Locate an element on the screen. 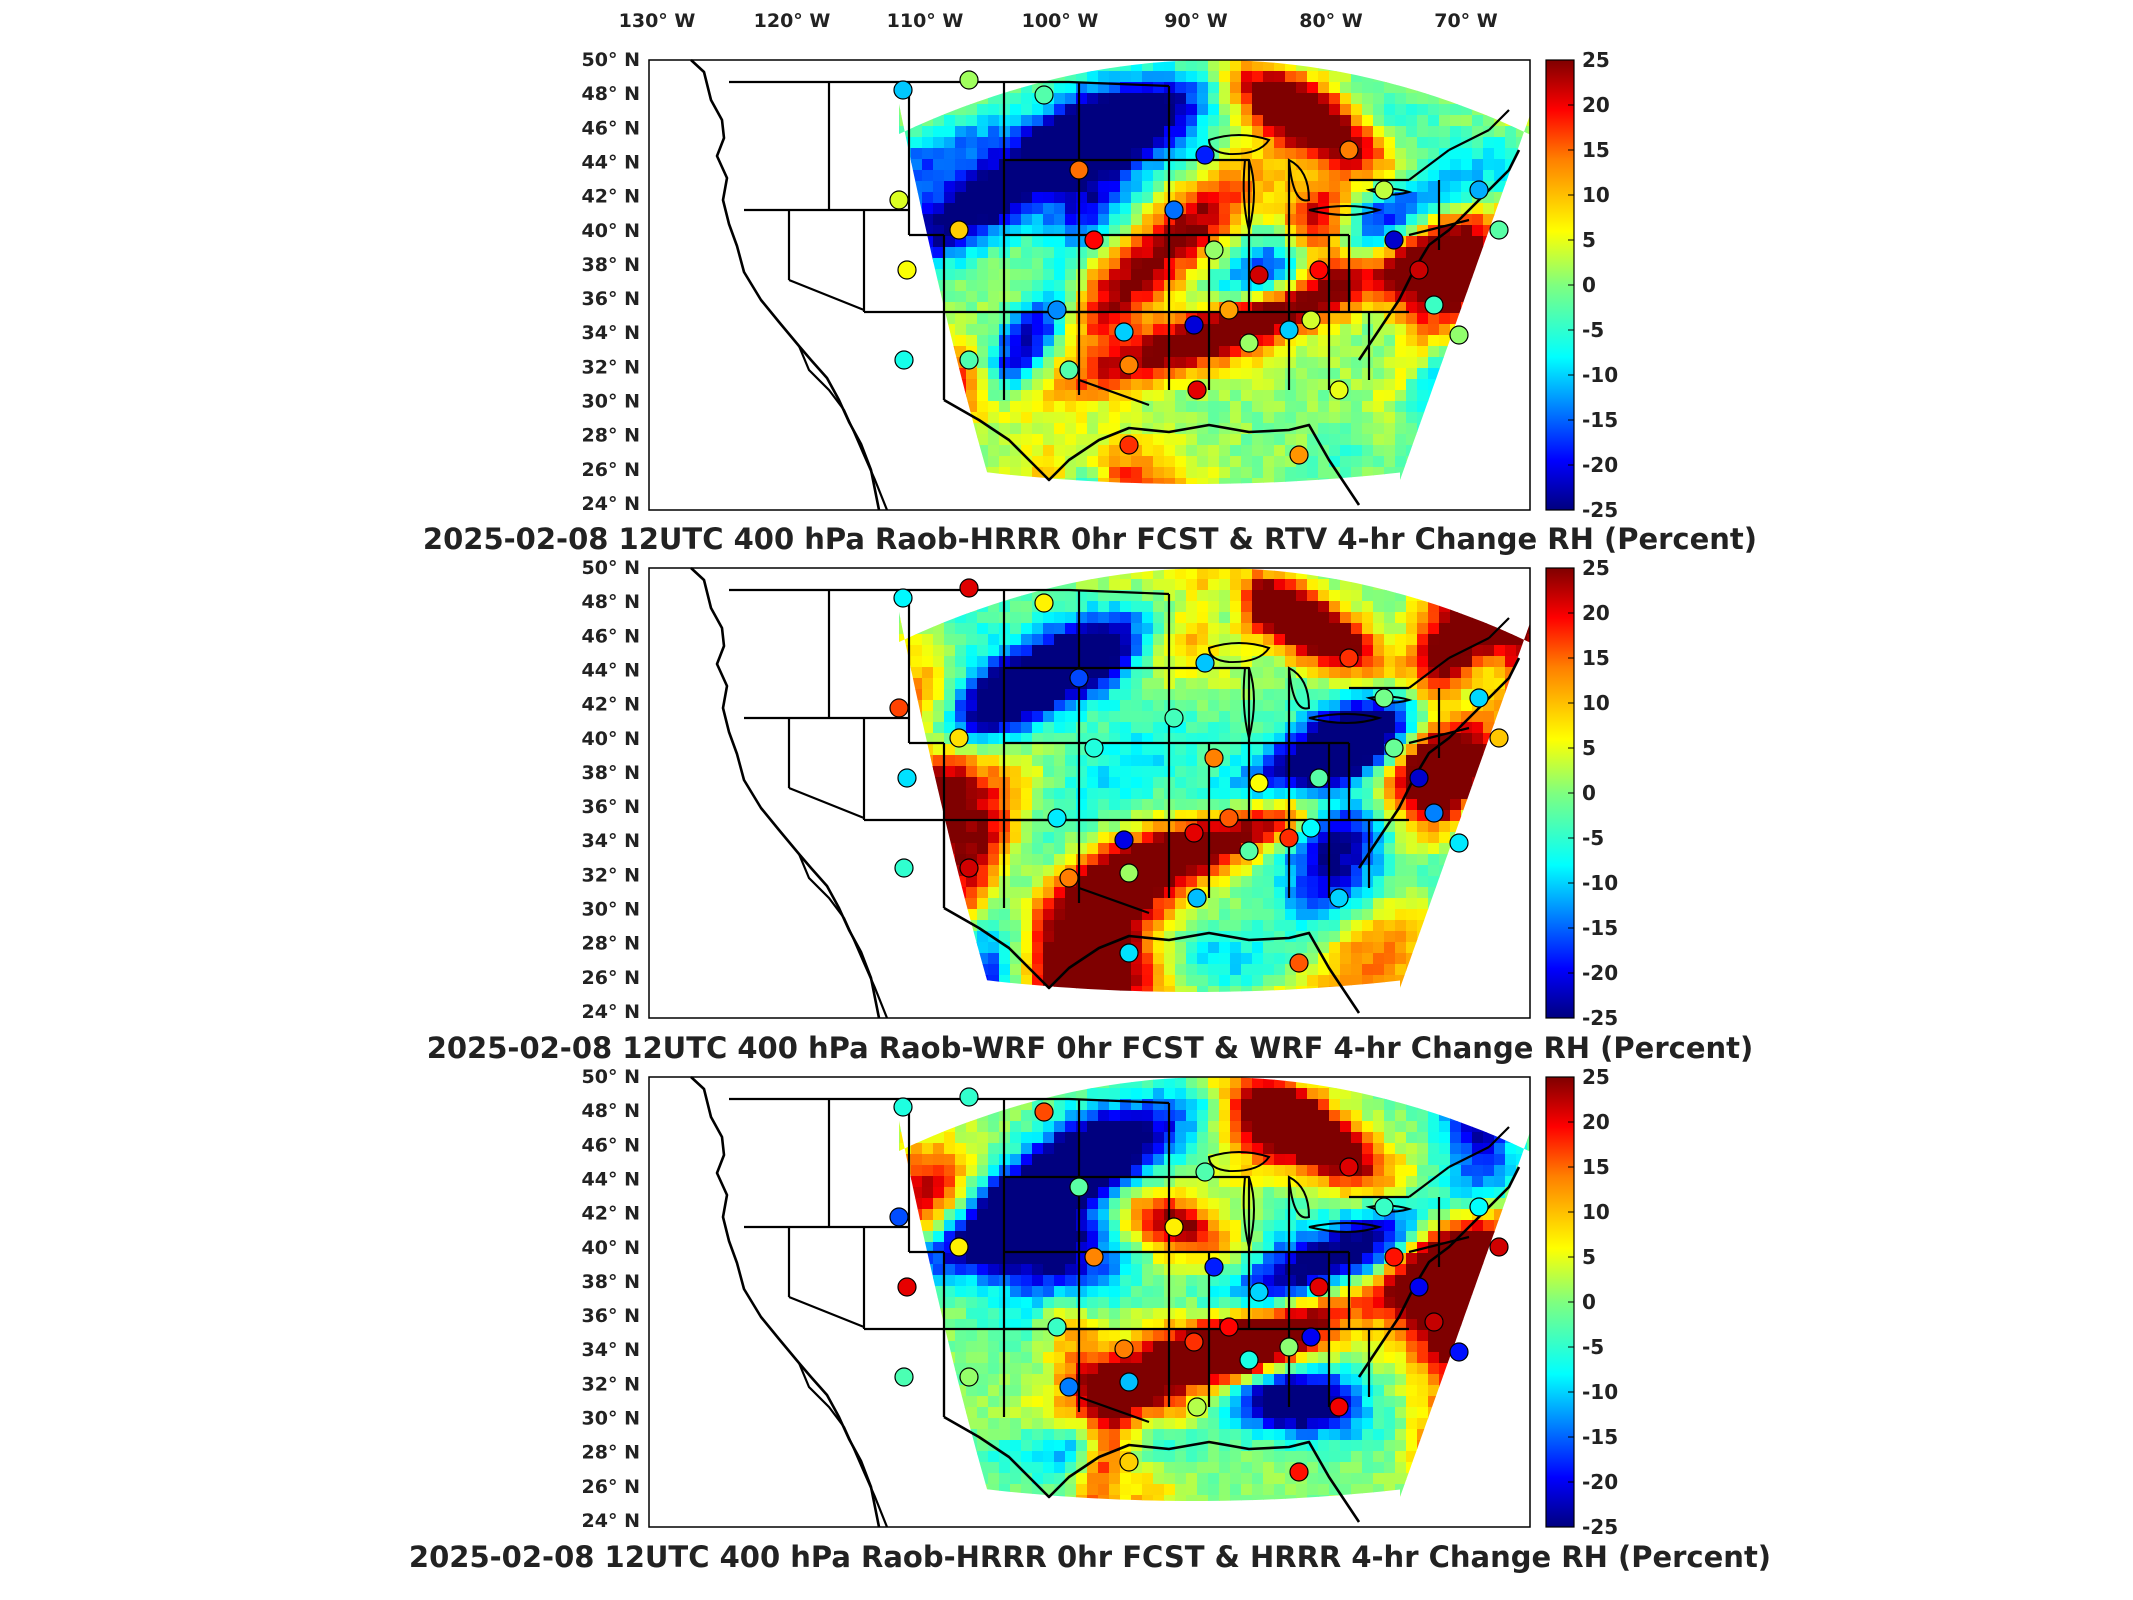  longitude-tick-label: 80° W is located at coordinates (1331, 21).